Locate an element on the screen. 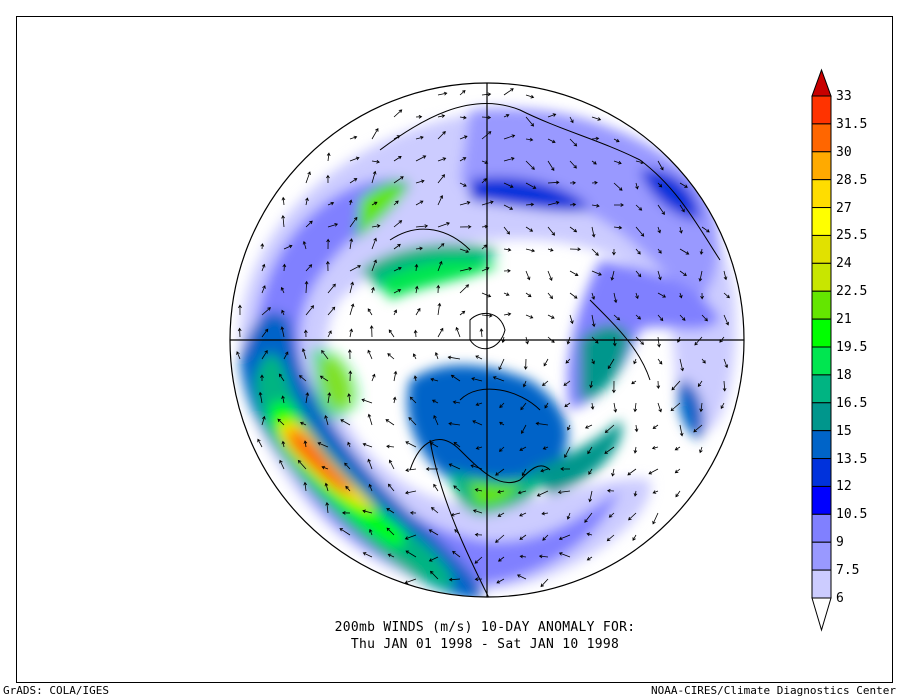 Image resolution: width=904 pixels, height=699 pixels. colorbar-label: 25.5 is located at coordinates (852, 236).